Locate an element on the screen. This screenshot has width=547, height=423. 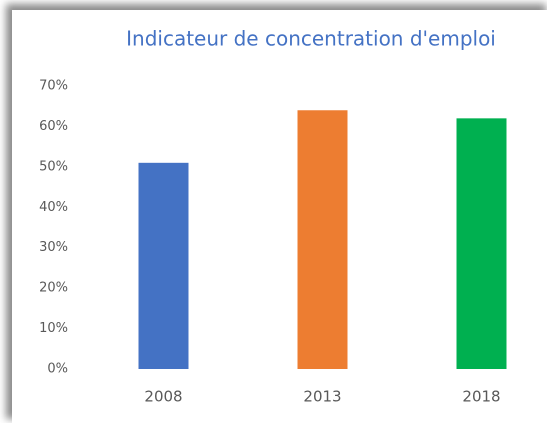
x-tick-label: 2008 is located at coordinates (163, 397).